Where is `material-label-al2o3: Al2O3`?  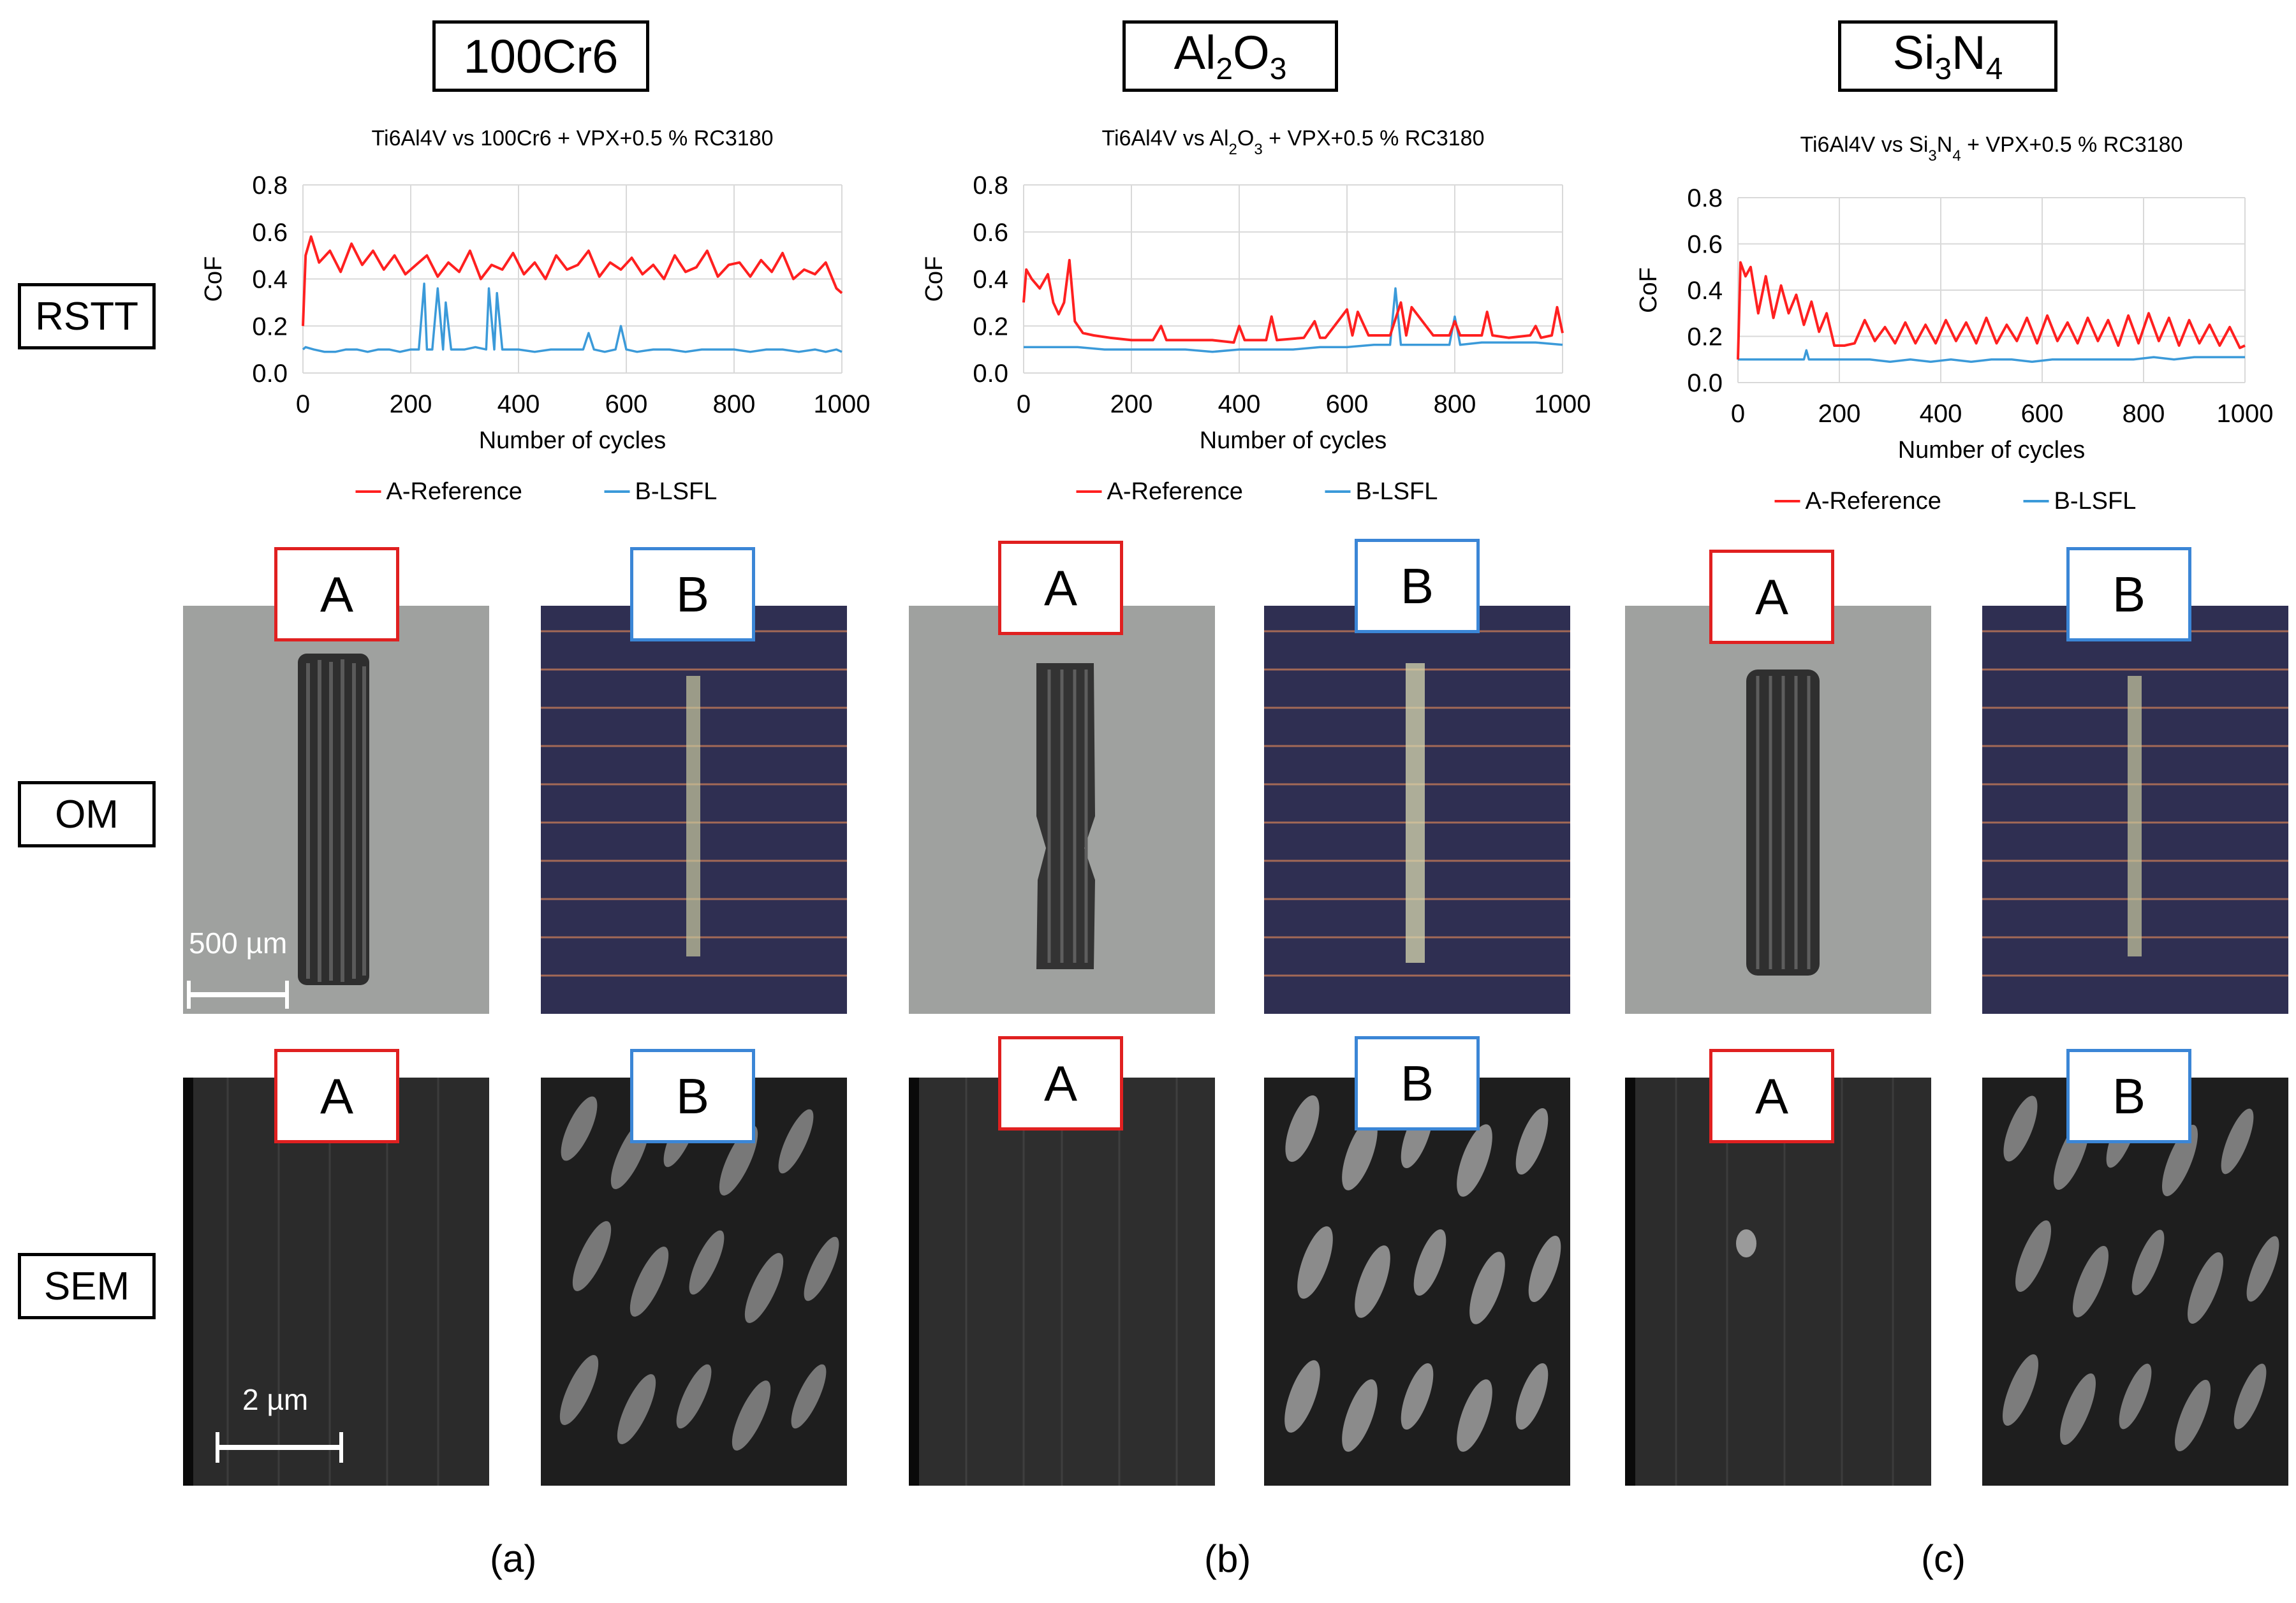 material-label-al2o3: Al2O3 is located at coordinates (1230, 56).